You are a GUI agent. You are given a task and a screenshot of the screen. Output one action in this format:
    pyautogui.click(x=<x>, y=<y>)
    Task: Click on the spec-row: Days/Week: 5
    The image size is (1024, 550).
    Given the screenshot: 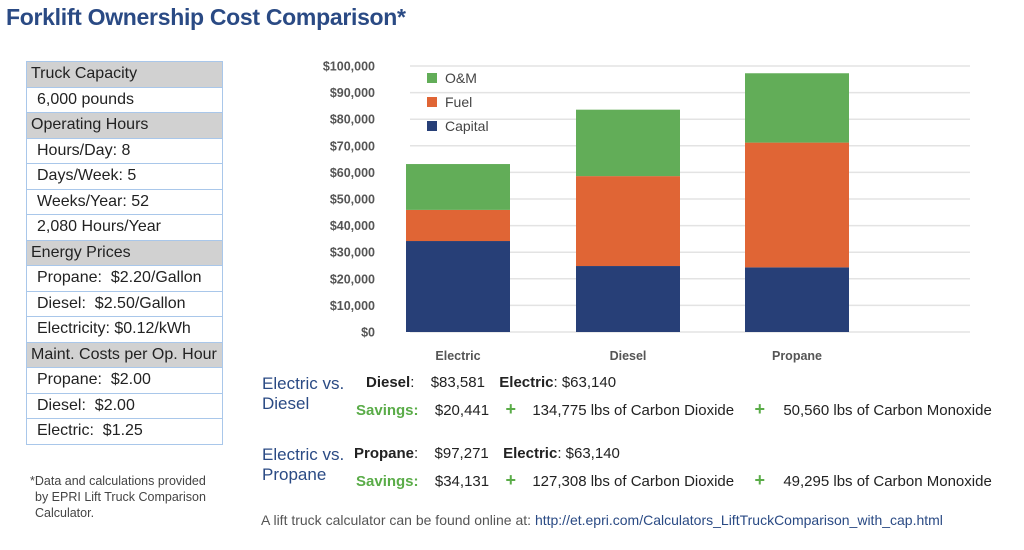 What is the action you would take?
    pyautogui.click(x=124, y=176)
    